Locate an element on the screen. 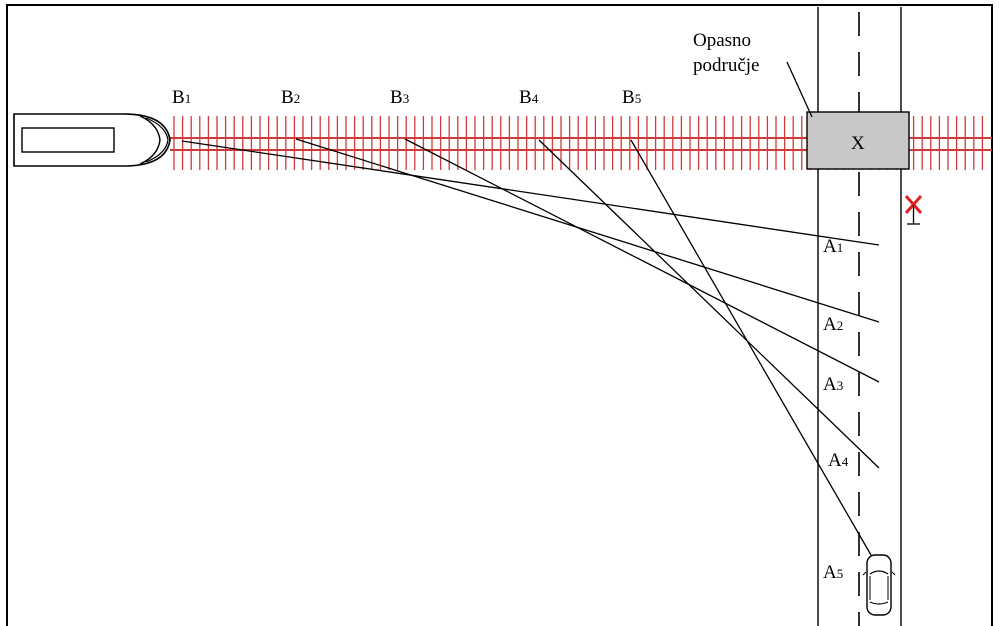  danger-zone-pointer is located at coordinates (799, 89).